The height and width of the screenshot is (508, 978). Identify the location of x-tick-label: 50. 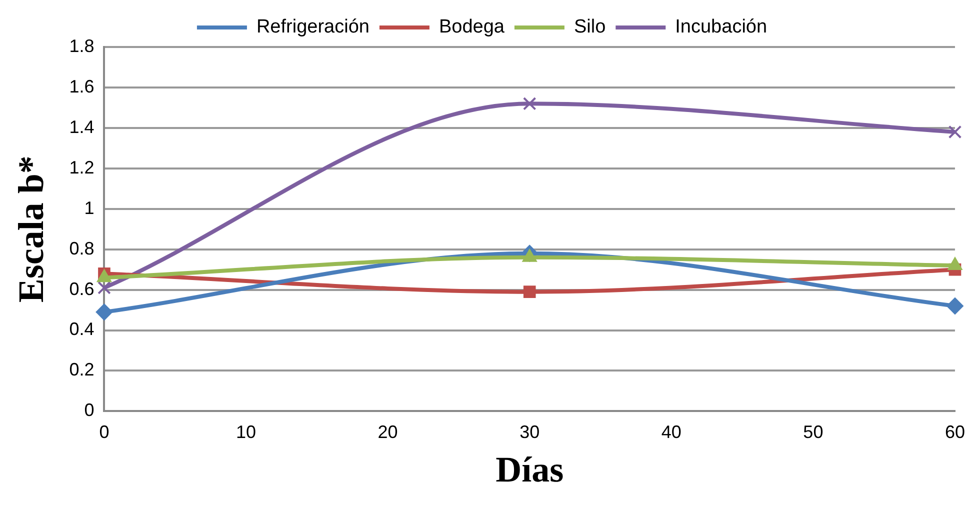
(813, 432).